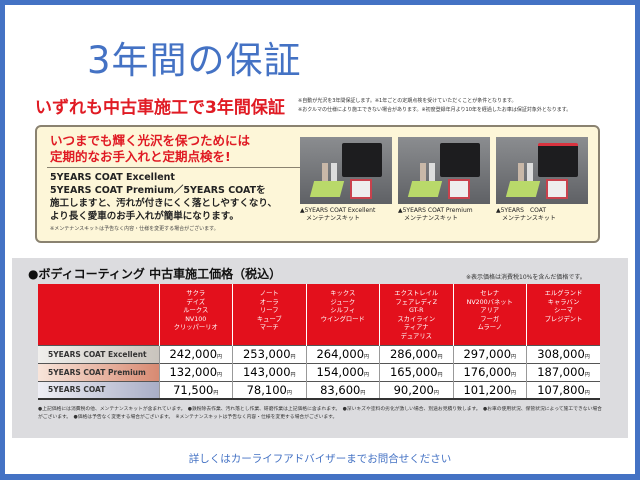 The width and height of the screenshot is (640, 480). What do you see at coordinates (269, 319) in the screenshot?
I see `model-name: キューブ` at bounding box center [269, 319].